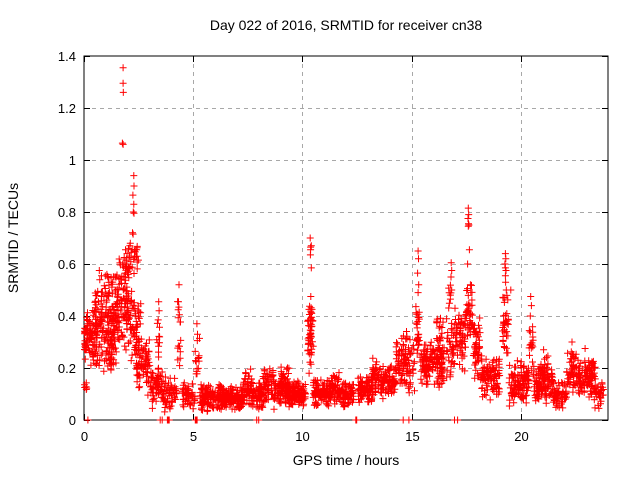 This screenshot has width=640, height=480. I want to click on y-tick-label: 1.2, so click(67, 108).